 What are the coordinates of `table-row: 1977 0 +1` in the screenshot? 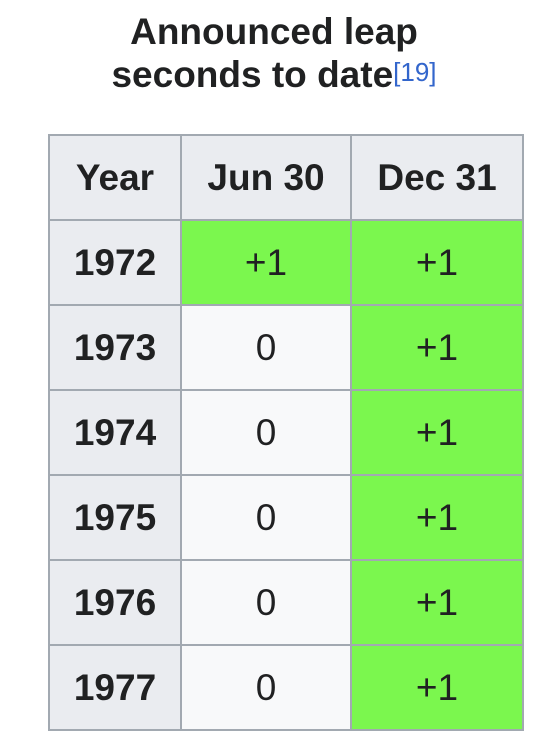 It's located at (286, 687).